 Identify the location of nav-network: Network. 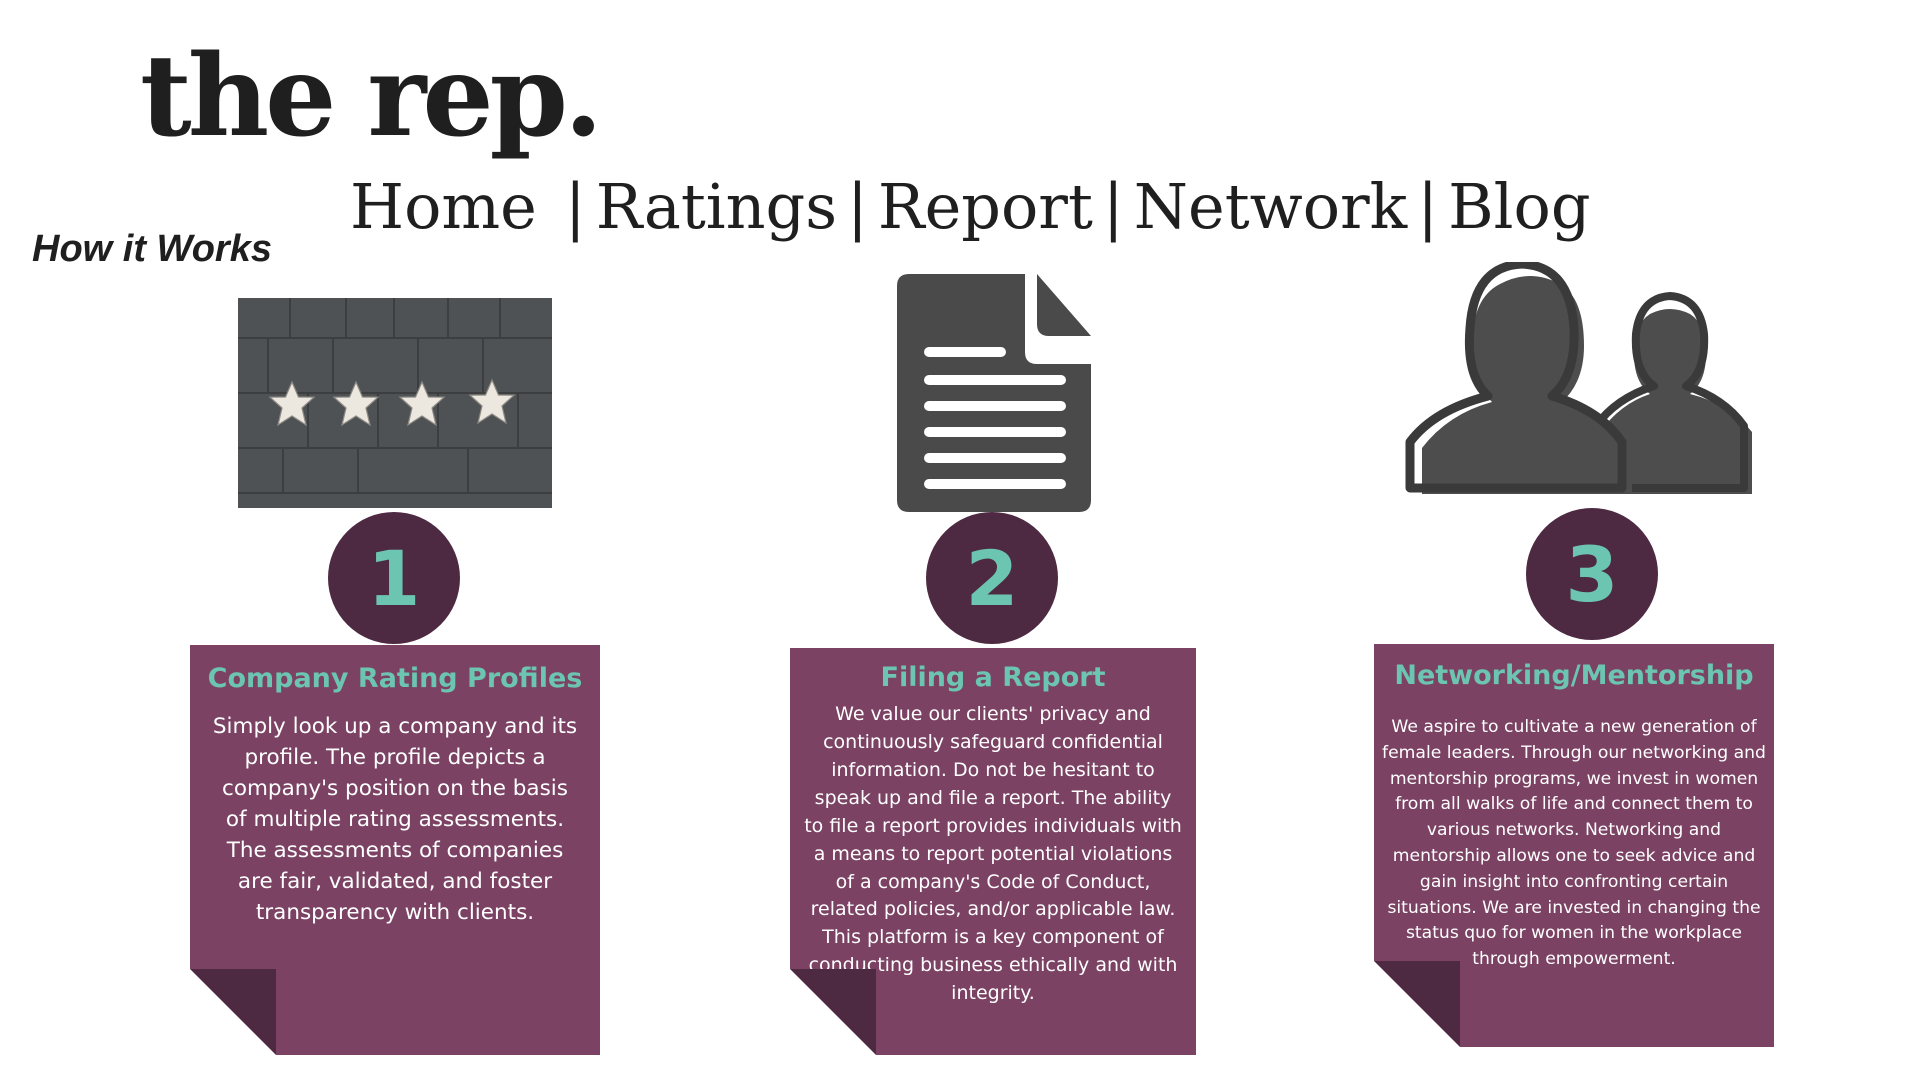
(1270, 206).